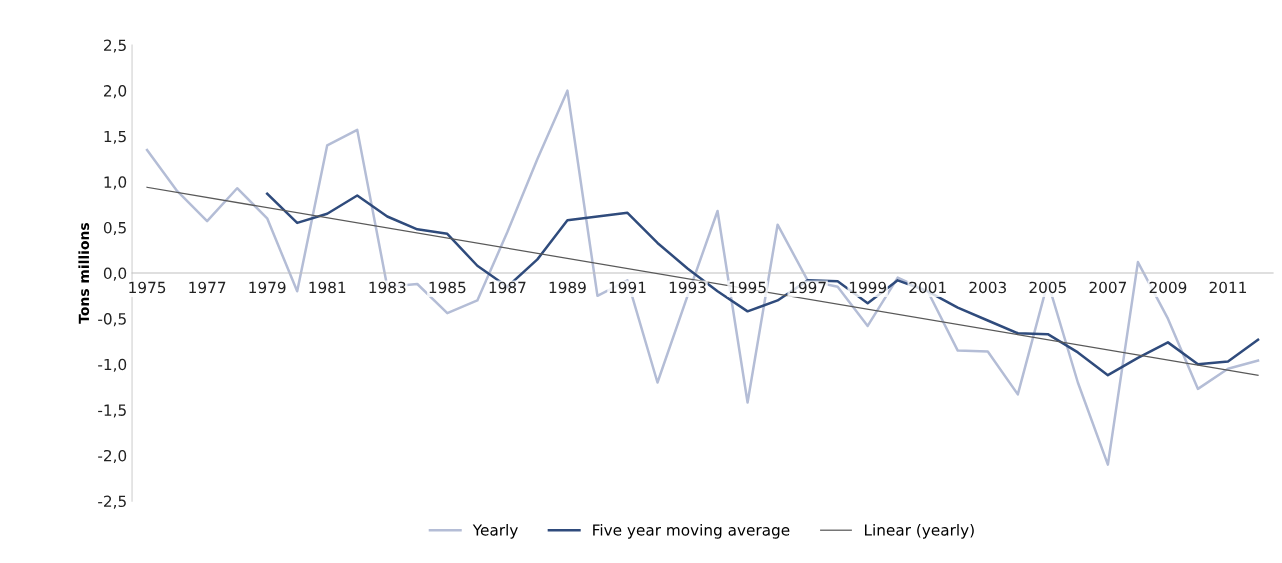 The height and width of the screenshot is (563, 1282). Describe the element at coordinates (747, 287) in the screenshot. I see `x-tick-label: 1995` at that location.